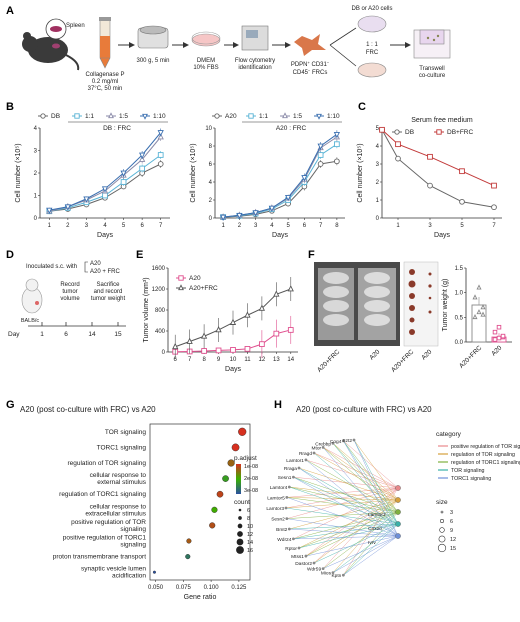 The height and width of the screenshot is (622, 520). I want to click on day-tick-15: 15, so click(118, 334).